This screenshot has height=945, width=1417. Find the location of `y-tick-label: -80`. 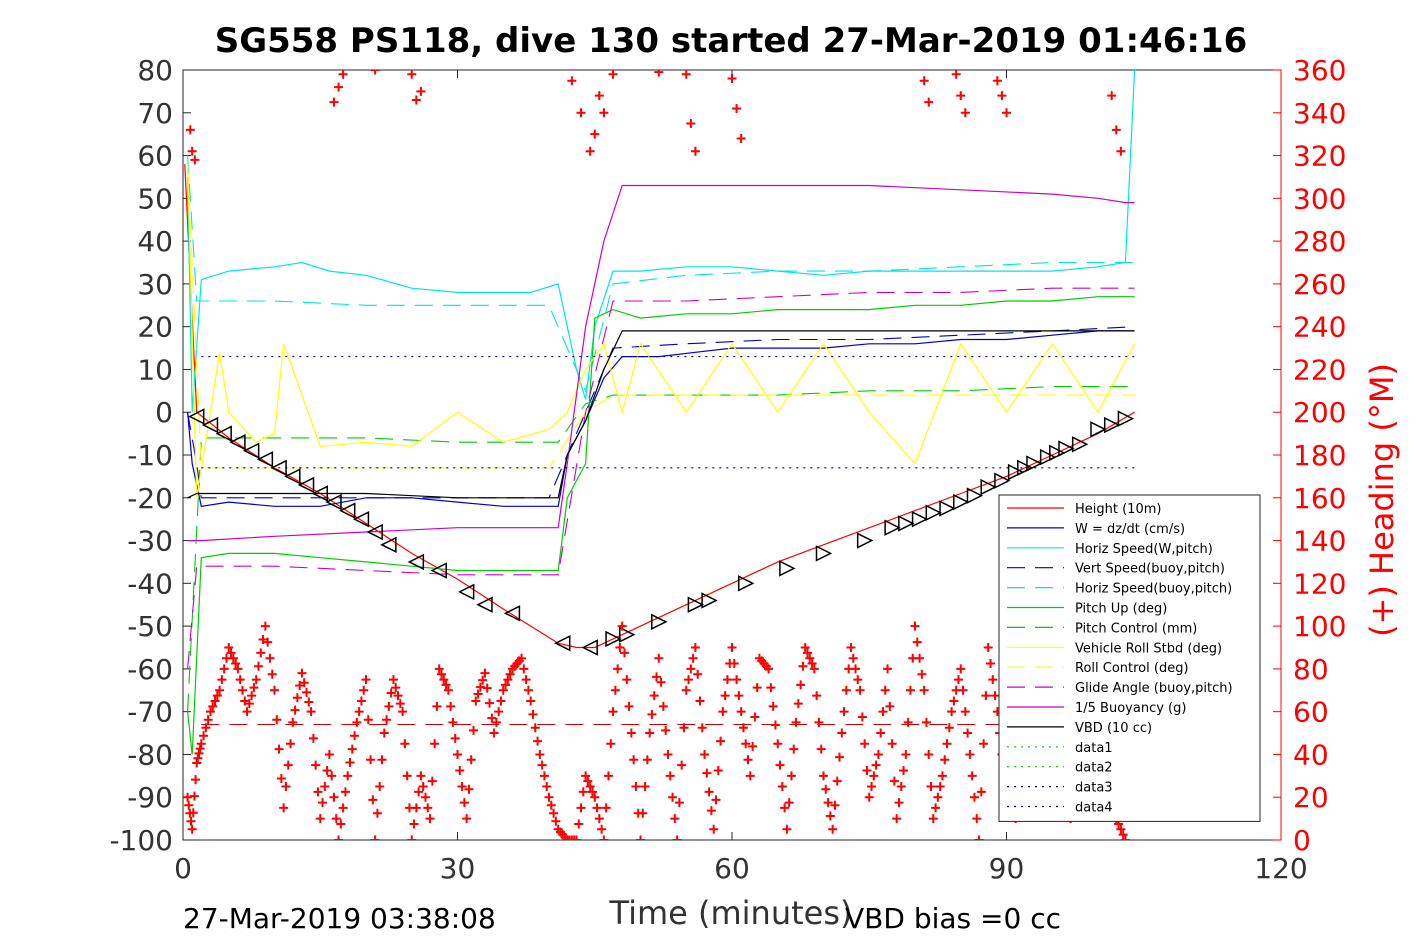

y-tick-label: -80 is located at coordinates (150, 754).